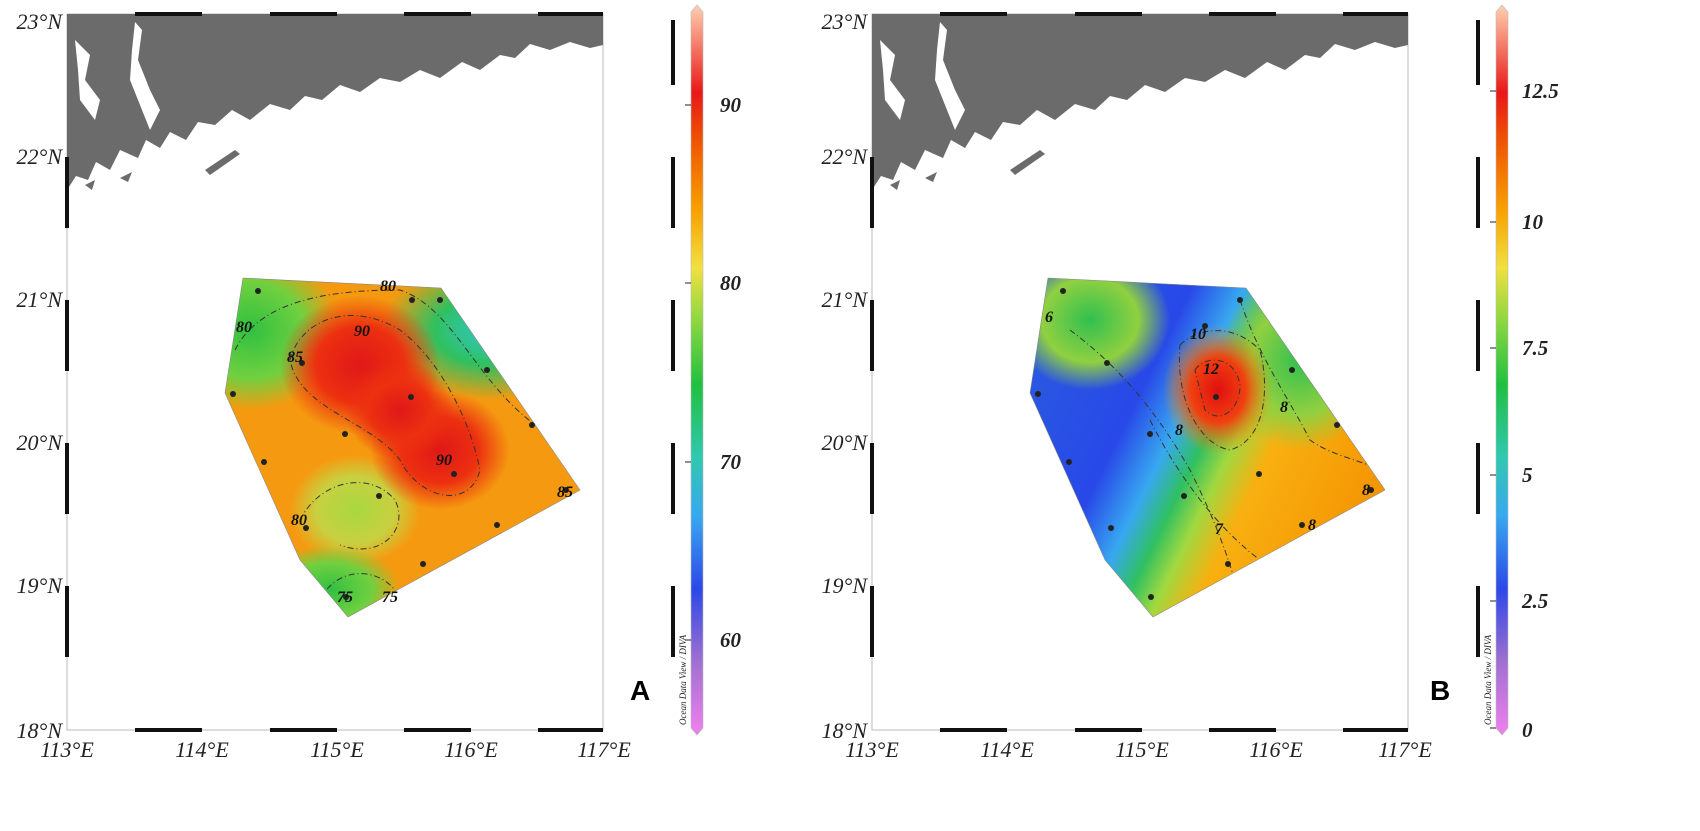  Describe the element at coordinates (845, 376) in the screenshot. I see `lat-labels-b: 23°N 22°N 21°N 20°N 19°N 18°N` at that location.